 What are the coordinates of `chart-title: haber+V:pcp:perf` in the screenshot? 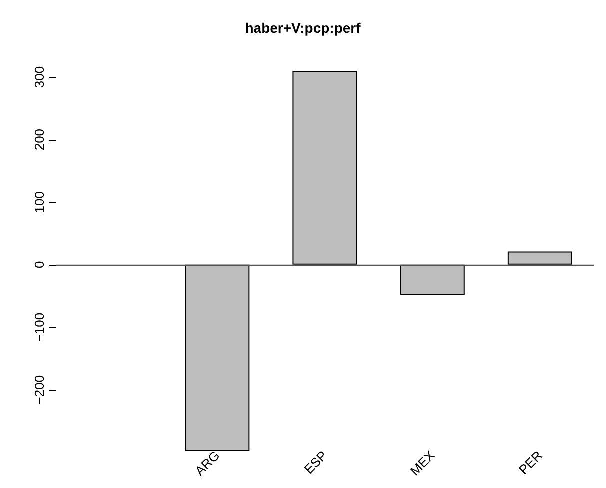 It's located at (303, 28).